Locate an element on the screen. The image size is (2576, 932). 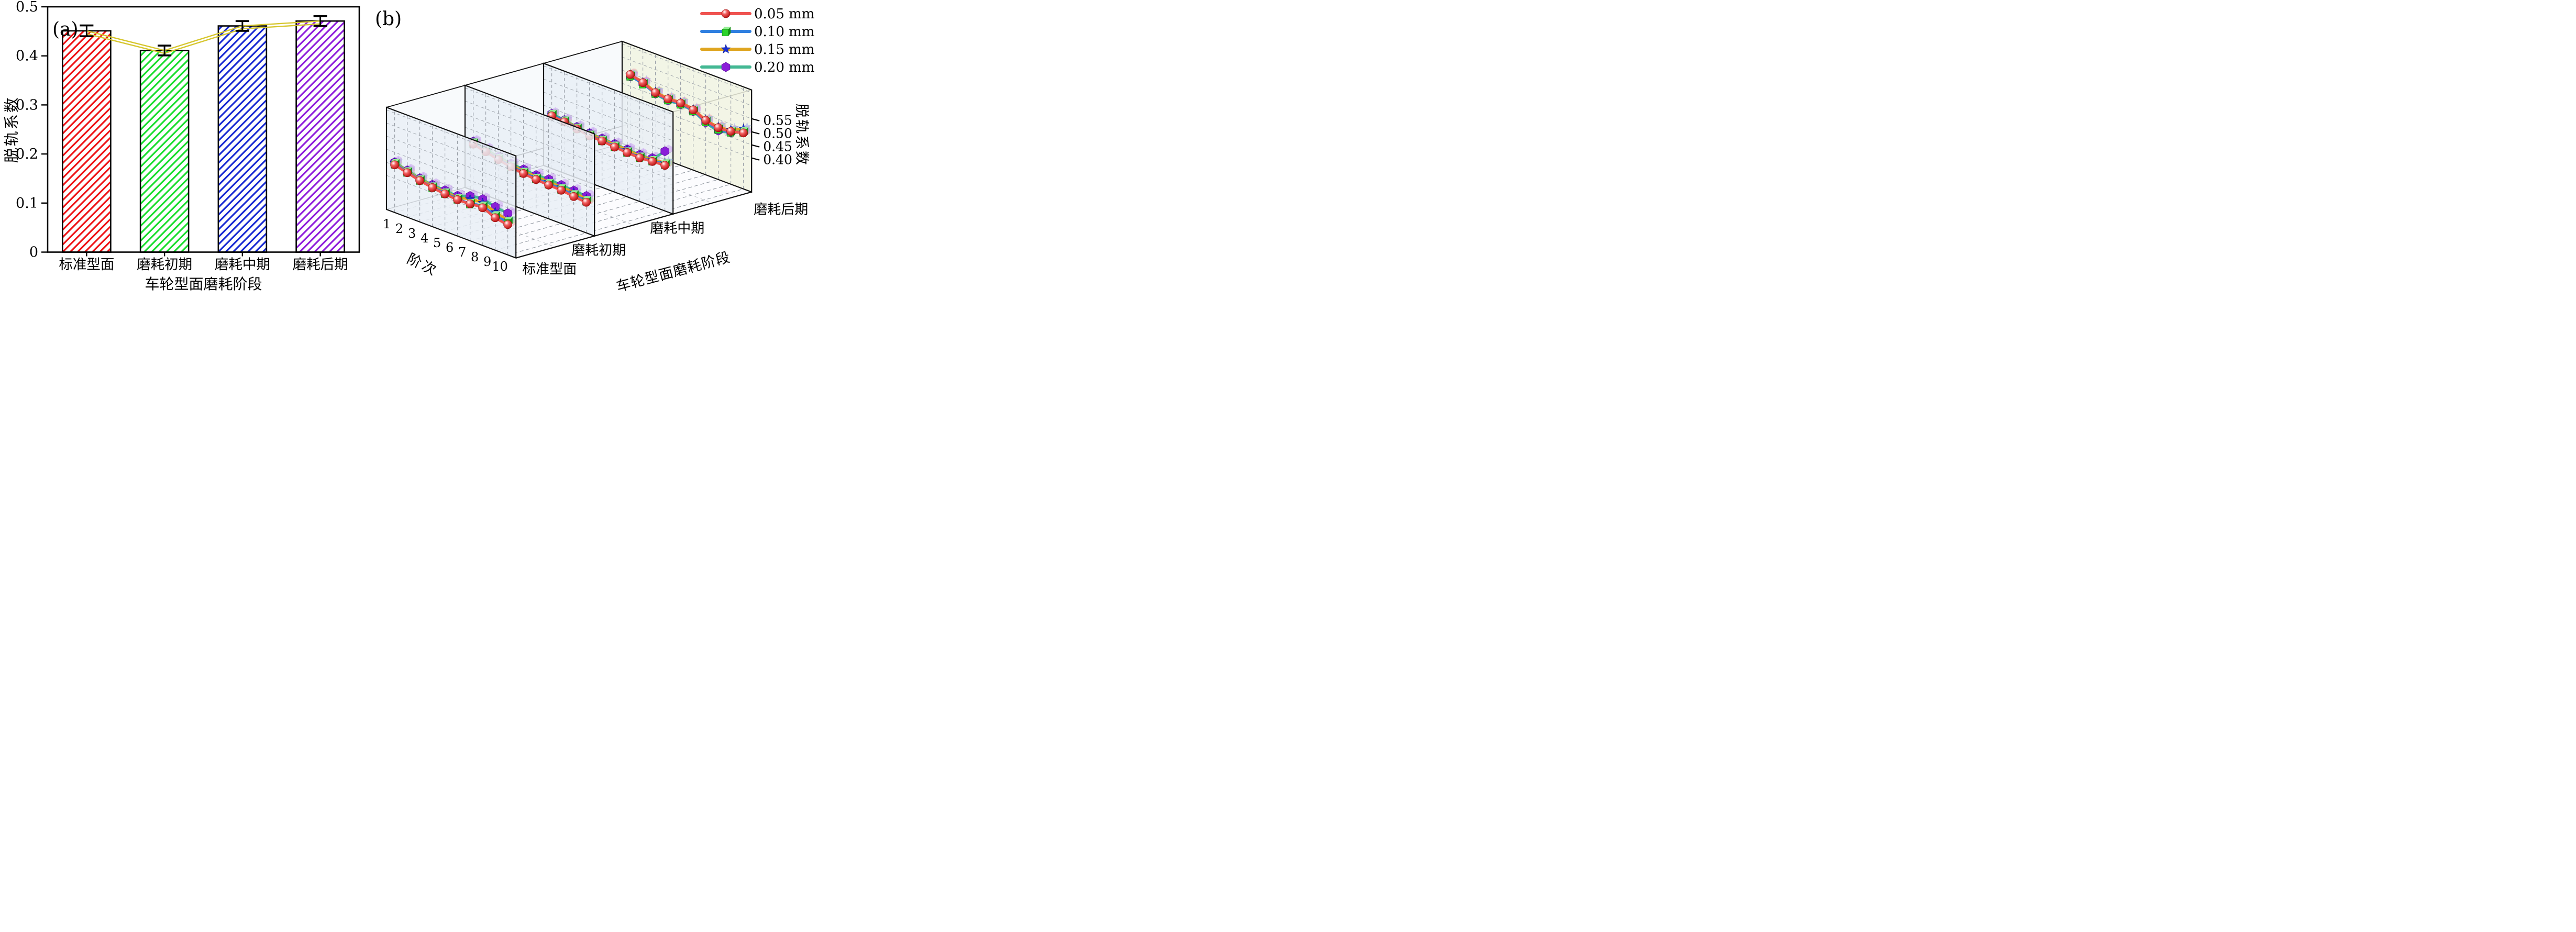
plot-frame is located at coordinates (203, 129).